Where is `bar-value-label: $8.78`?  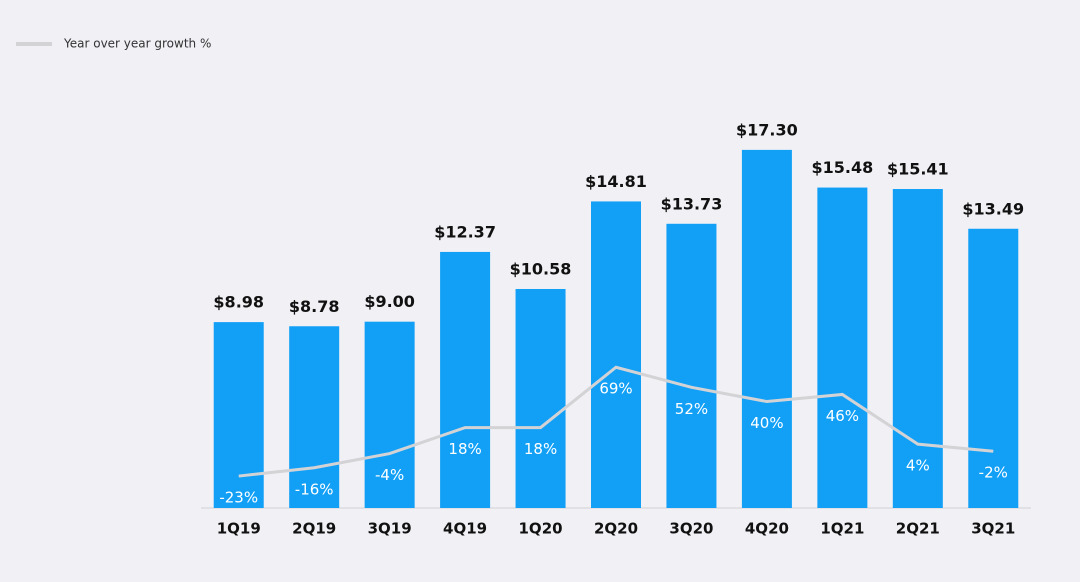 bar-value-label: $8.78 is located at coordinates (314, 306).